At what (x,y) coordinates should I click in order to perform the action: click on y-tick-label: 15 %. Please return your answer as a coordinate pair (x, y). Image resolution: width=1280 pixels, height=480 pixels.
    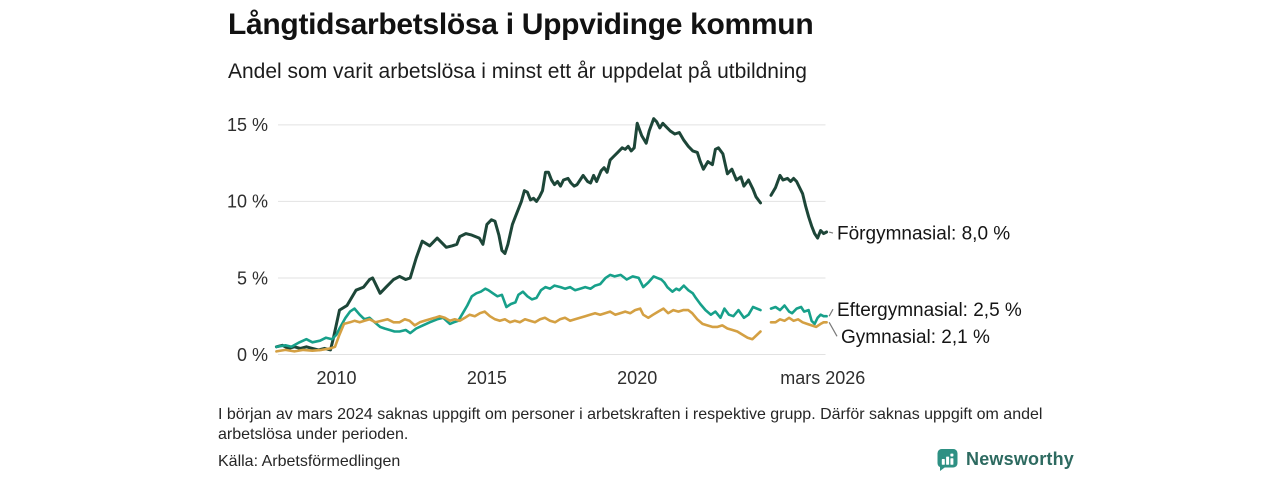
    Looking at the image, I should click on (247, 125).